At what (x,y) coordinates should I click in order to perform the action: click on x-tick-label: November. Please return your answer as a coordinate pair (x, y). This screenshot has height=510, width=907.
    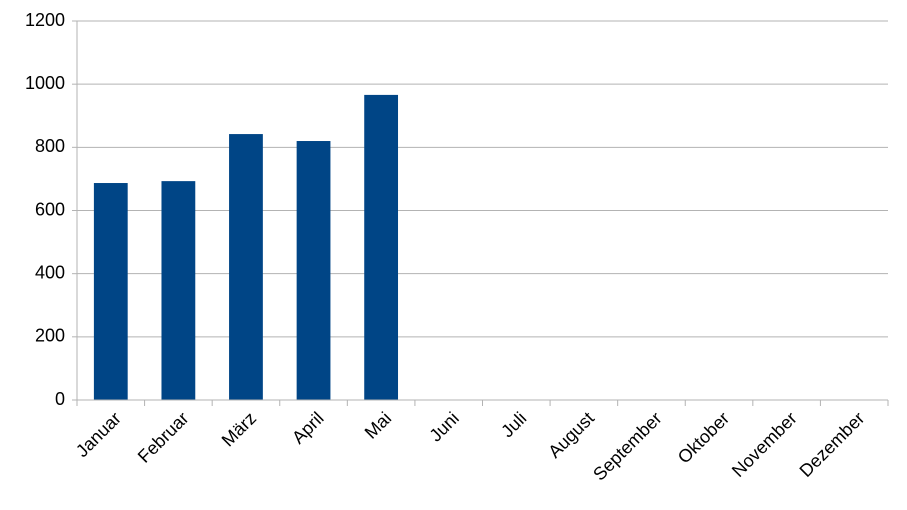
    Looking at the image, I should click on (764, 444).